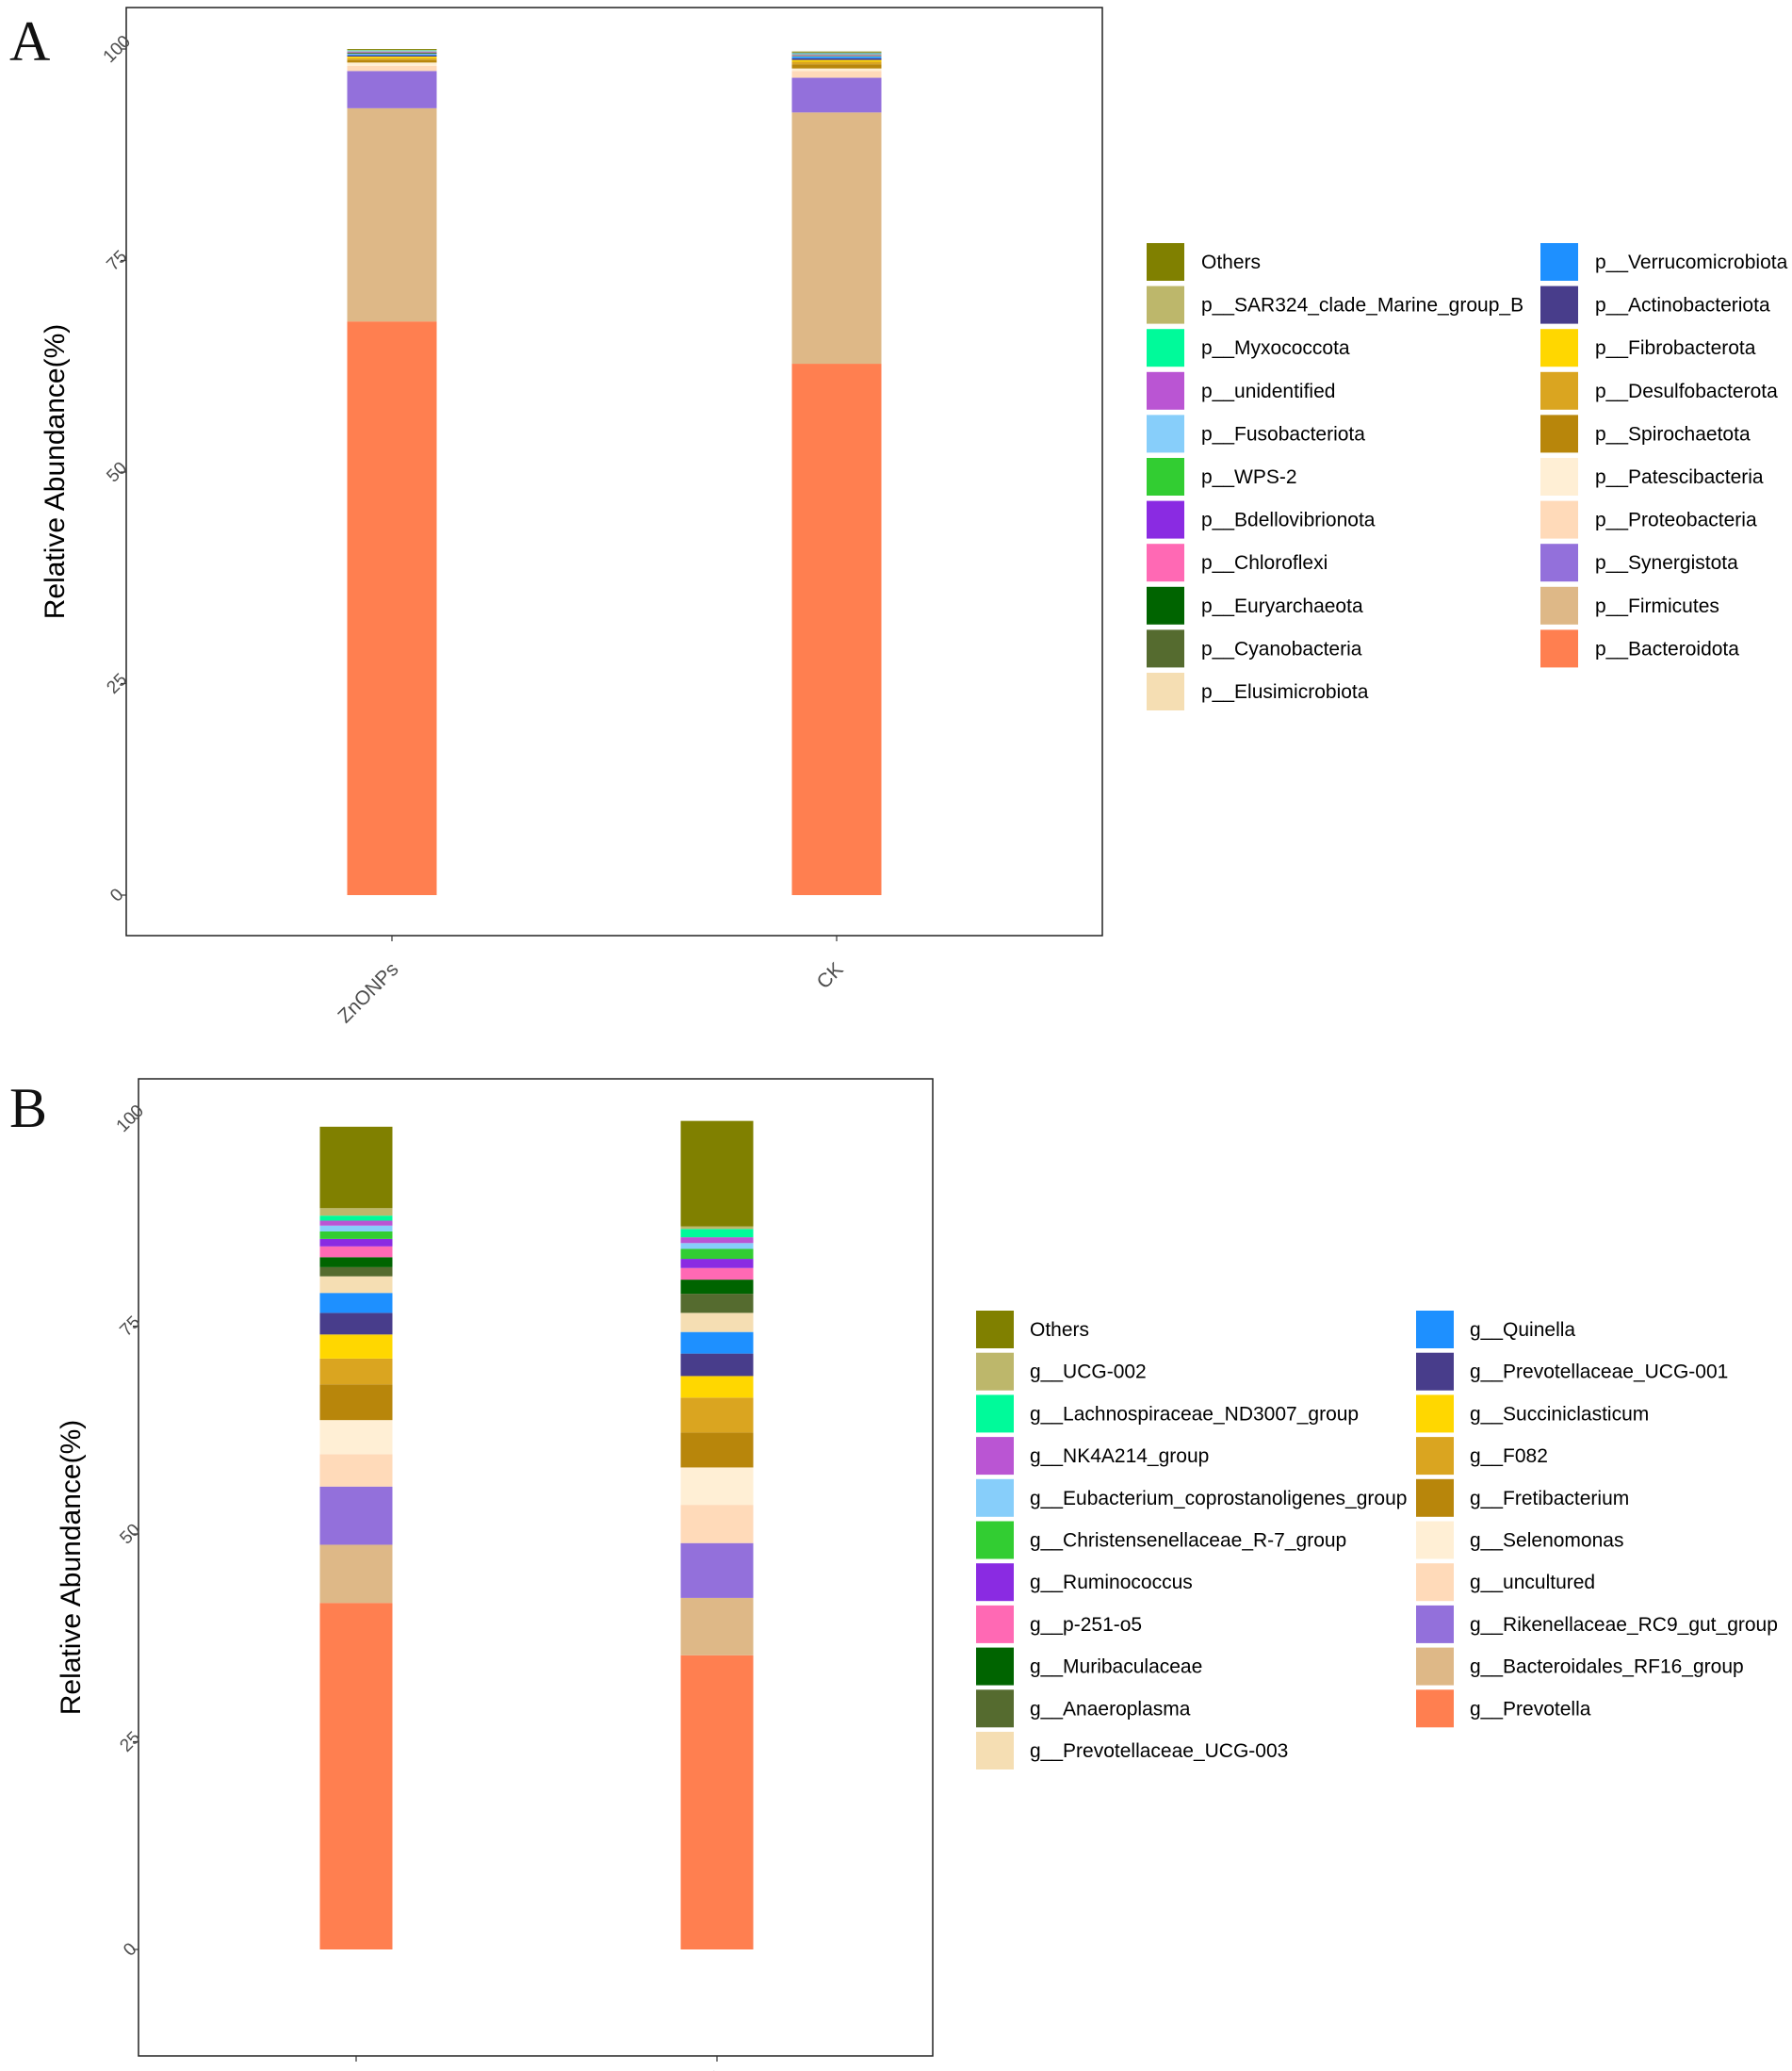 The height and width of the screenshot is (2071, 1792). I want to click on legend-label: g__Ruminococcus, so click(1111, 1582).